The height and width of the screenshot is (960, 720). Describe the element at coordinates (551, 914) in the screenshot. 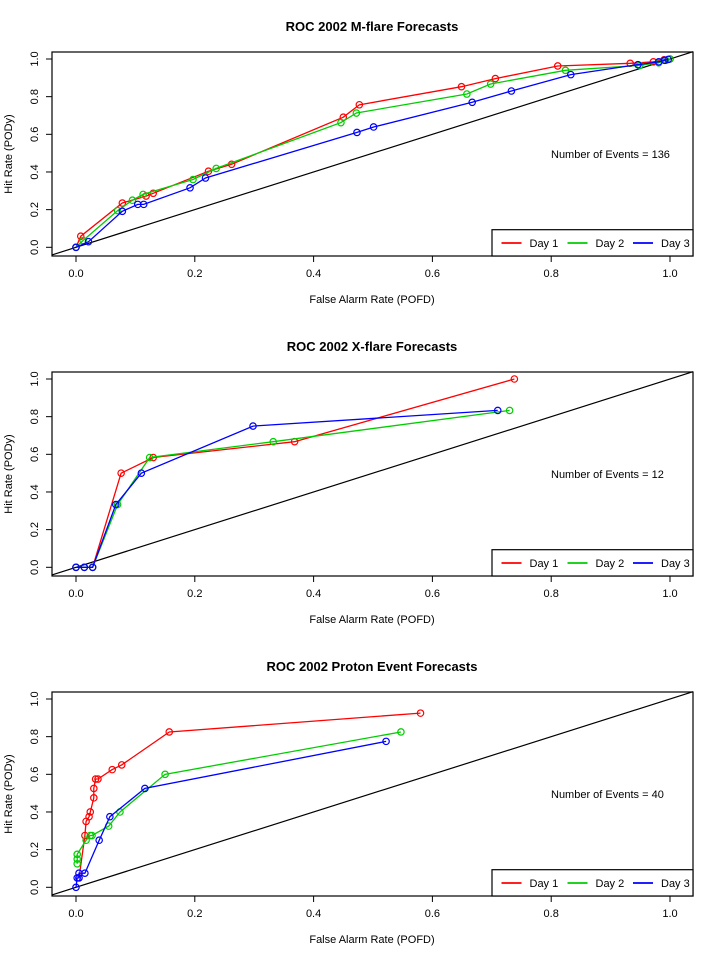

I see `x-tick-label: 0.8` at that location.